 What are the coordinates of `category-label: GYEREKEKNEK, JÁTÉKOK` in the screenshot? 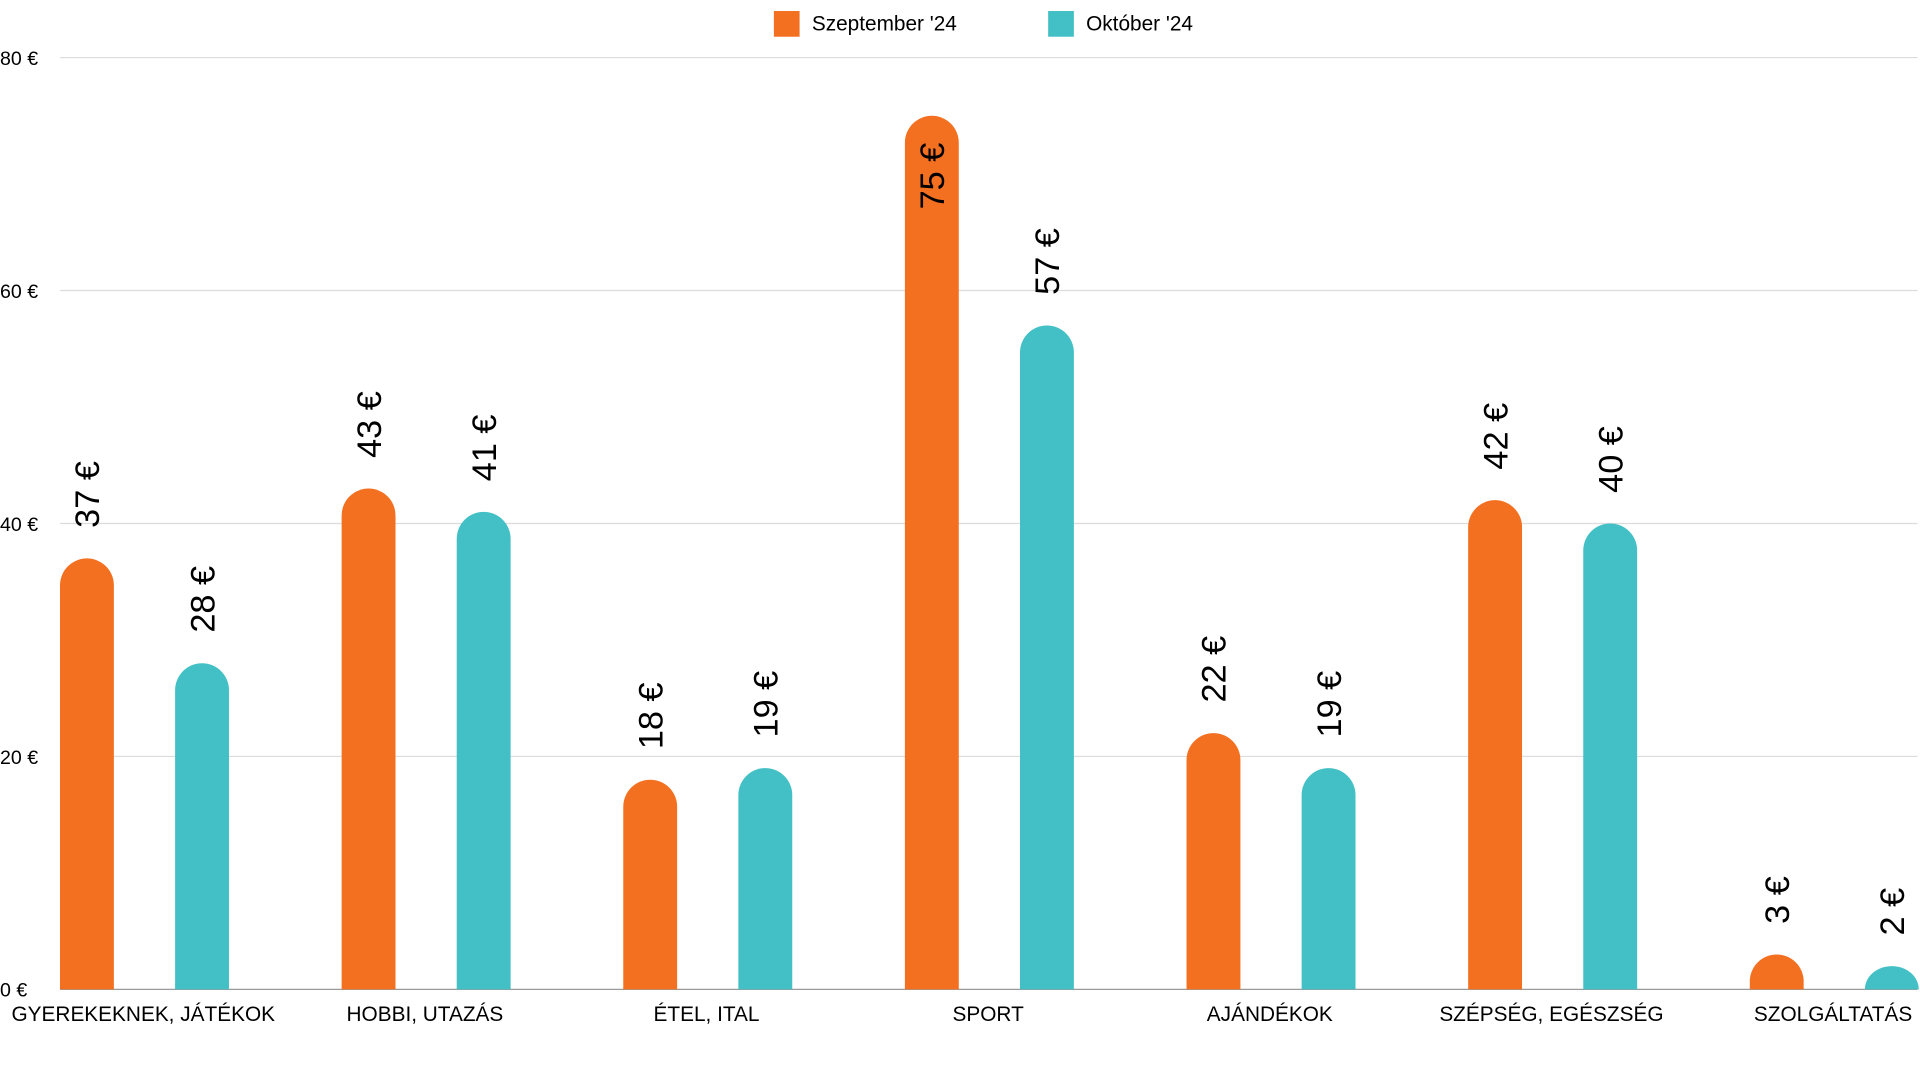 It's located at (144, 1014).